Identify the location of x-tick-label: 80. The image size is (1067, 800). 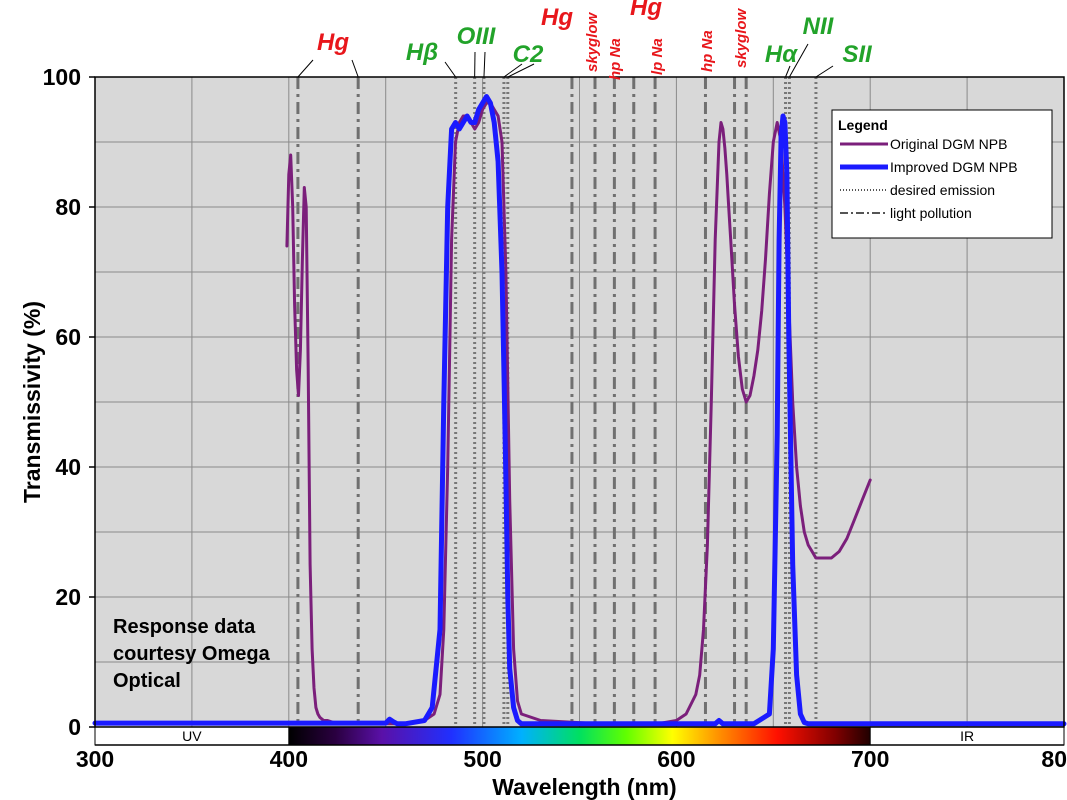
(1054, 759).